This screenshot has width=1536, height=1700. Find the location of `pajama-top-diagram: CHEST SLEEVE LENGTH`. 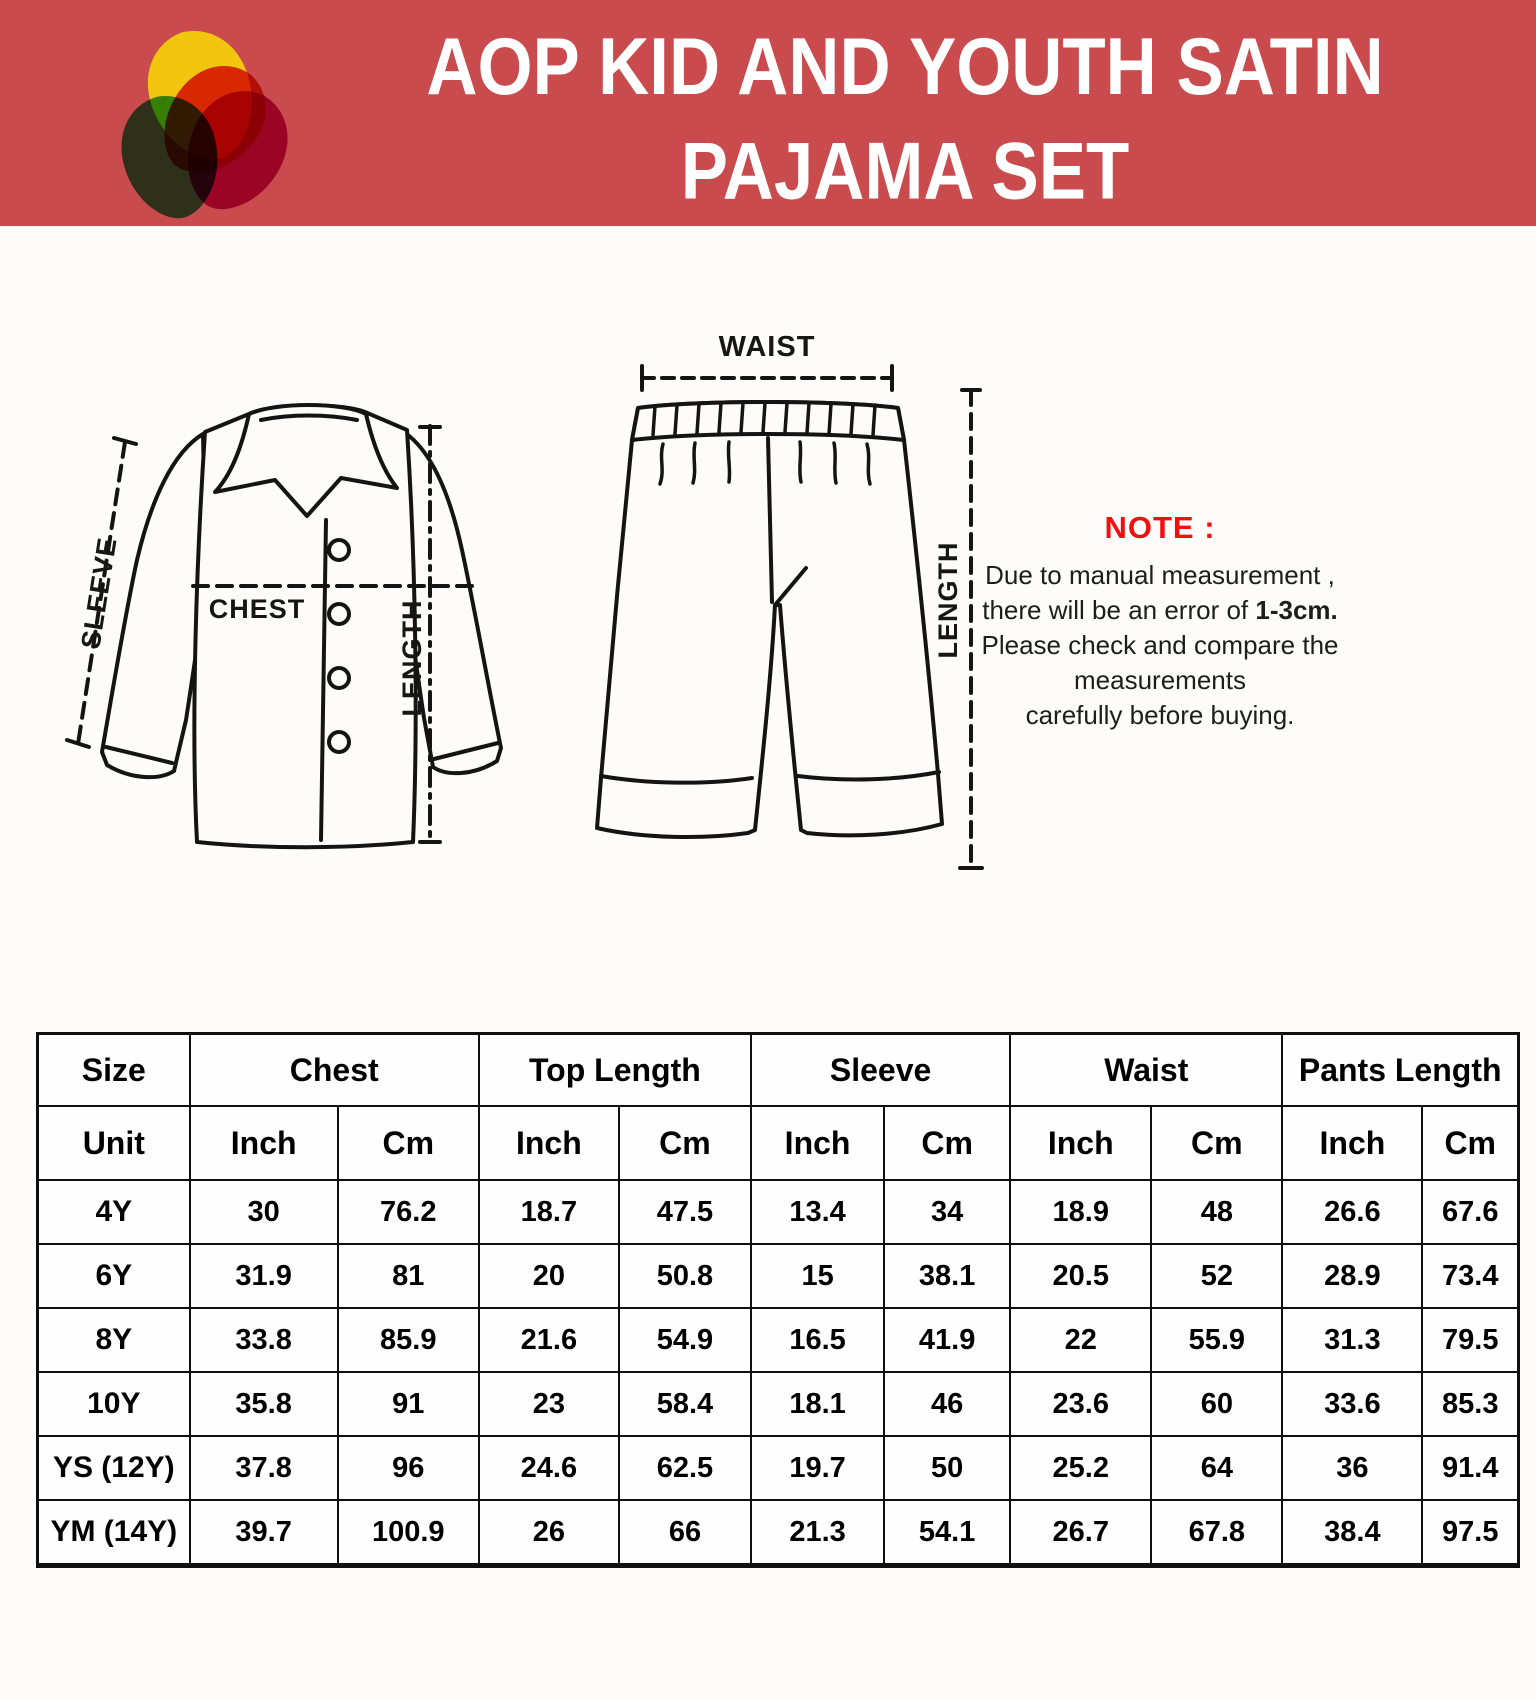

pajama-top-diagram: CHEST SLEEVE LENGTH is located at coordinates (284, 626).